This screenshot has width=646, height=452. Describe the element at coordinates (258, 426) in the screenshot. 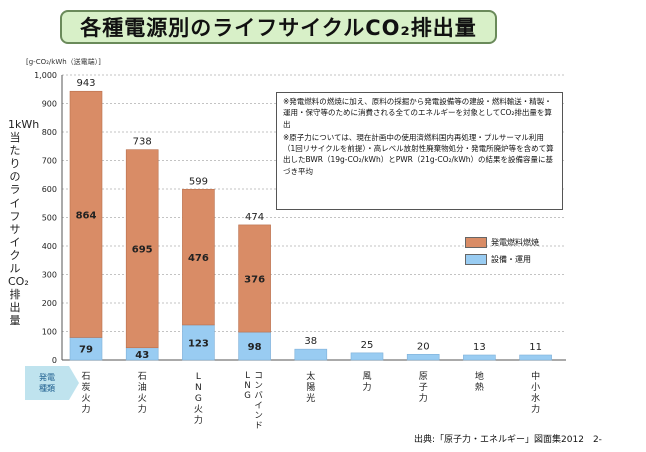

I see `x-tick-label: ド` at that location.